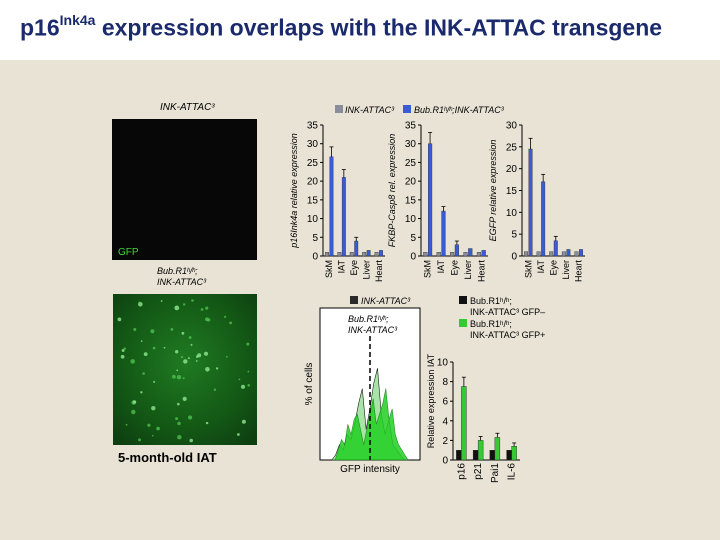 This screenshot has height=540, width=720. I want to click on y-tick-label: 4, so click(445, 421).